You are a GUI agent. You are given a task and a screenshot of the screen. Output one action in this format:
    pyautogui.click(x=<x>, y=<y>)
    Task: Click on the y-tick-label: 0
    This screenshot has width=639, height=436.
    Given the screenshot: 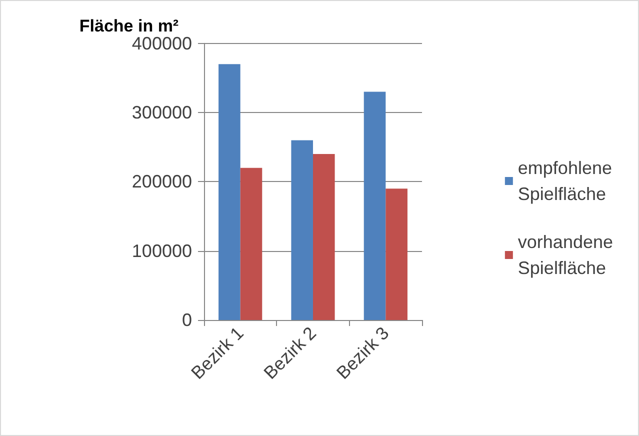 What is the action you would take?
    pyautogui.click(x=187, y=320)
    